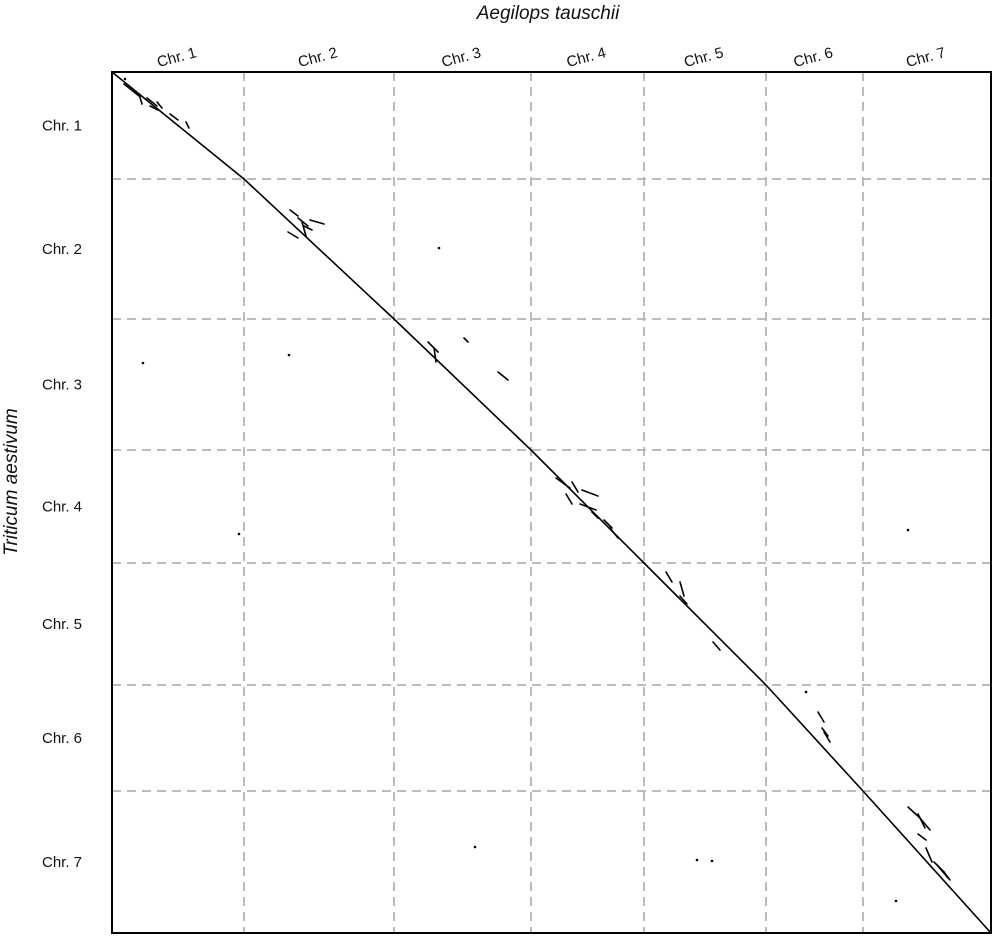 Image resolution: width=995 pixels, height=936 pixels. I want to click on x-tick-label: Chr. 2, so click(317, 57).